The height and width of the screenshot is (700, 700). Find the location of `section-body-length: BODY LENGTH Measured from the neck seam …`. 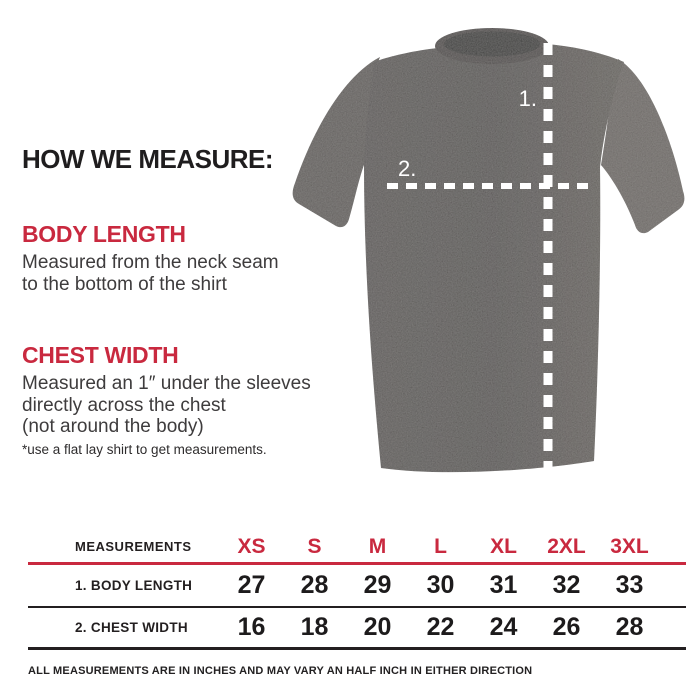

section-body-length: BODY LENGTH Measured from the neck seam … is located at coordinates (150, 258).